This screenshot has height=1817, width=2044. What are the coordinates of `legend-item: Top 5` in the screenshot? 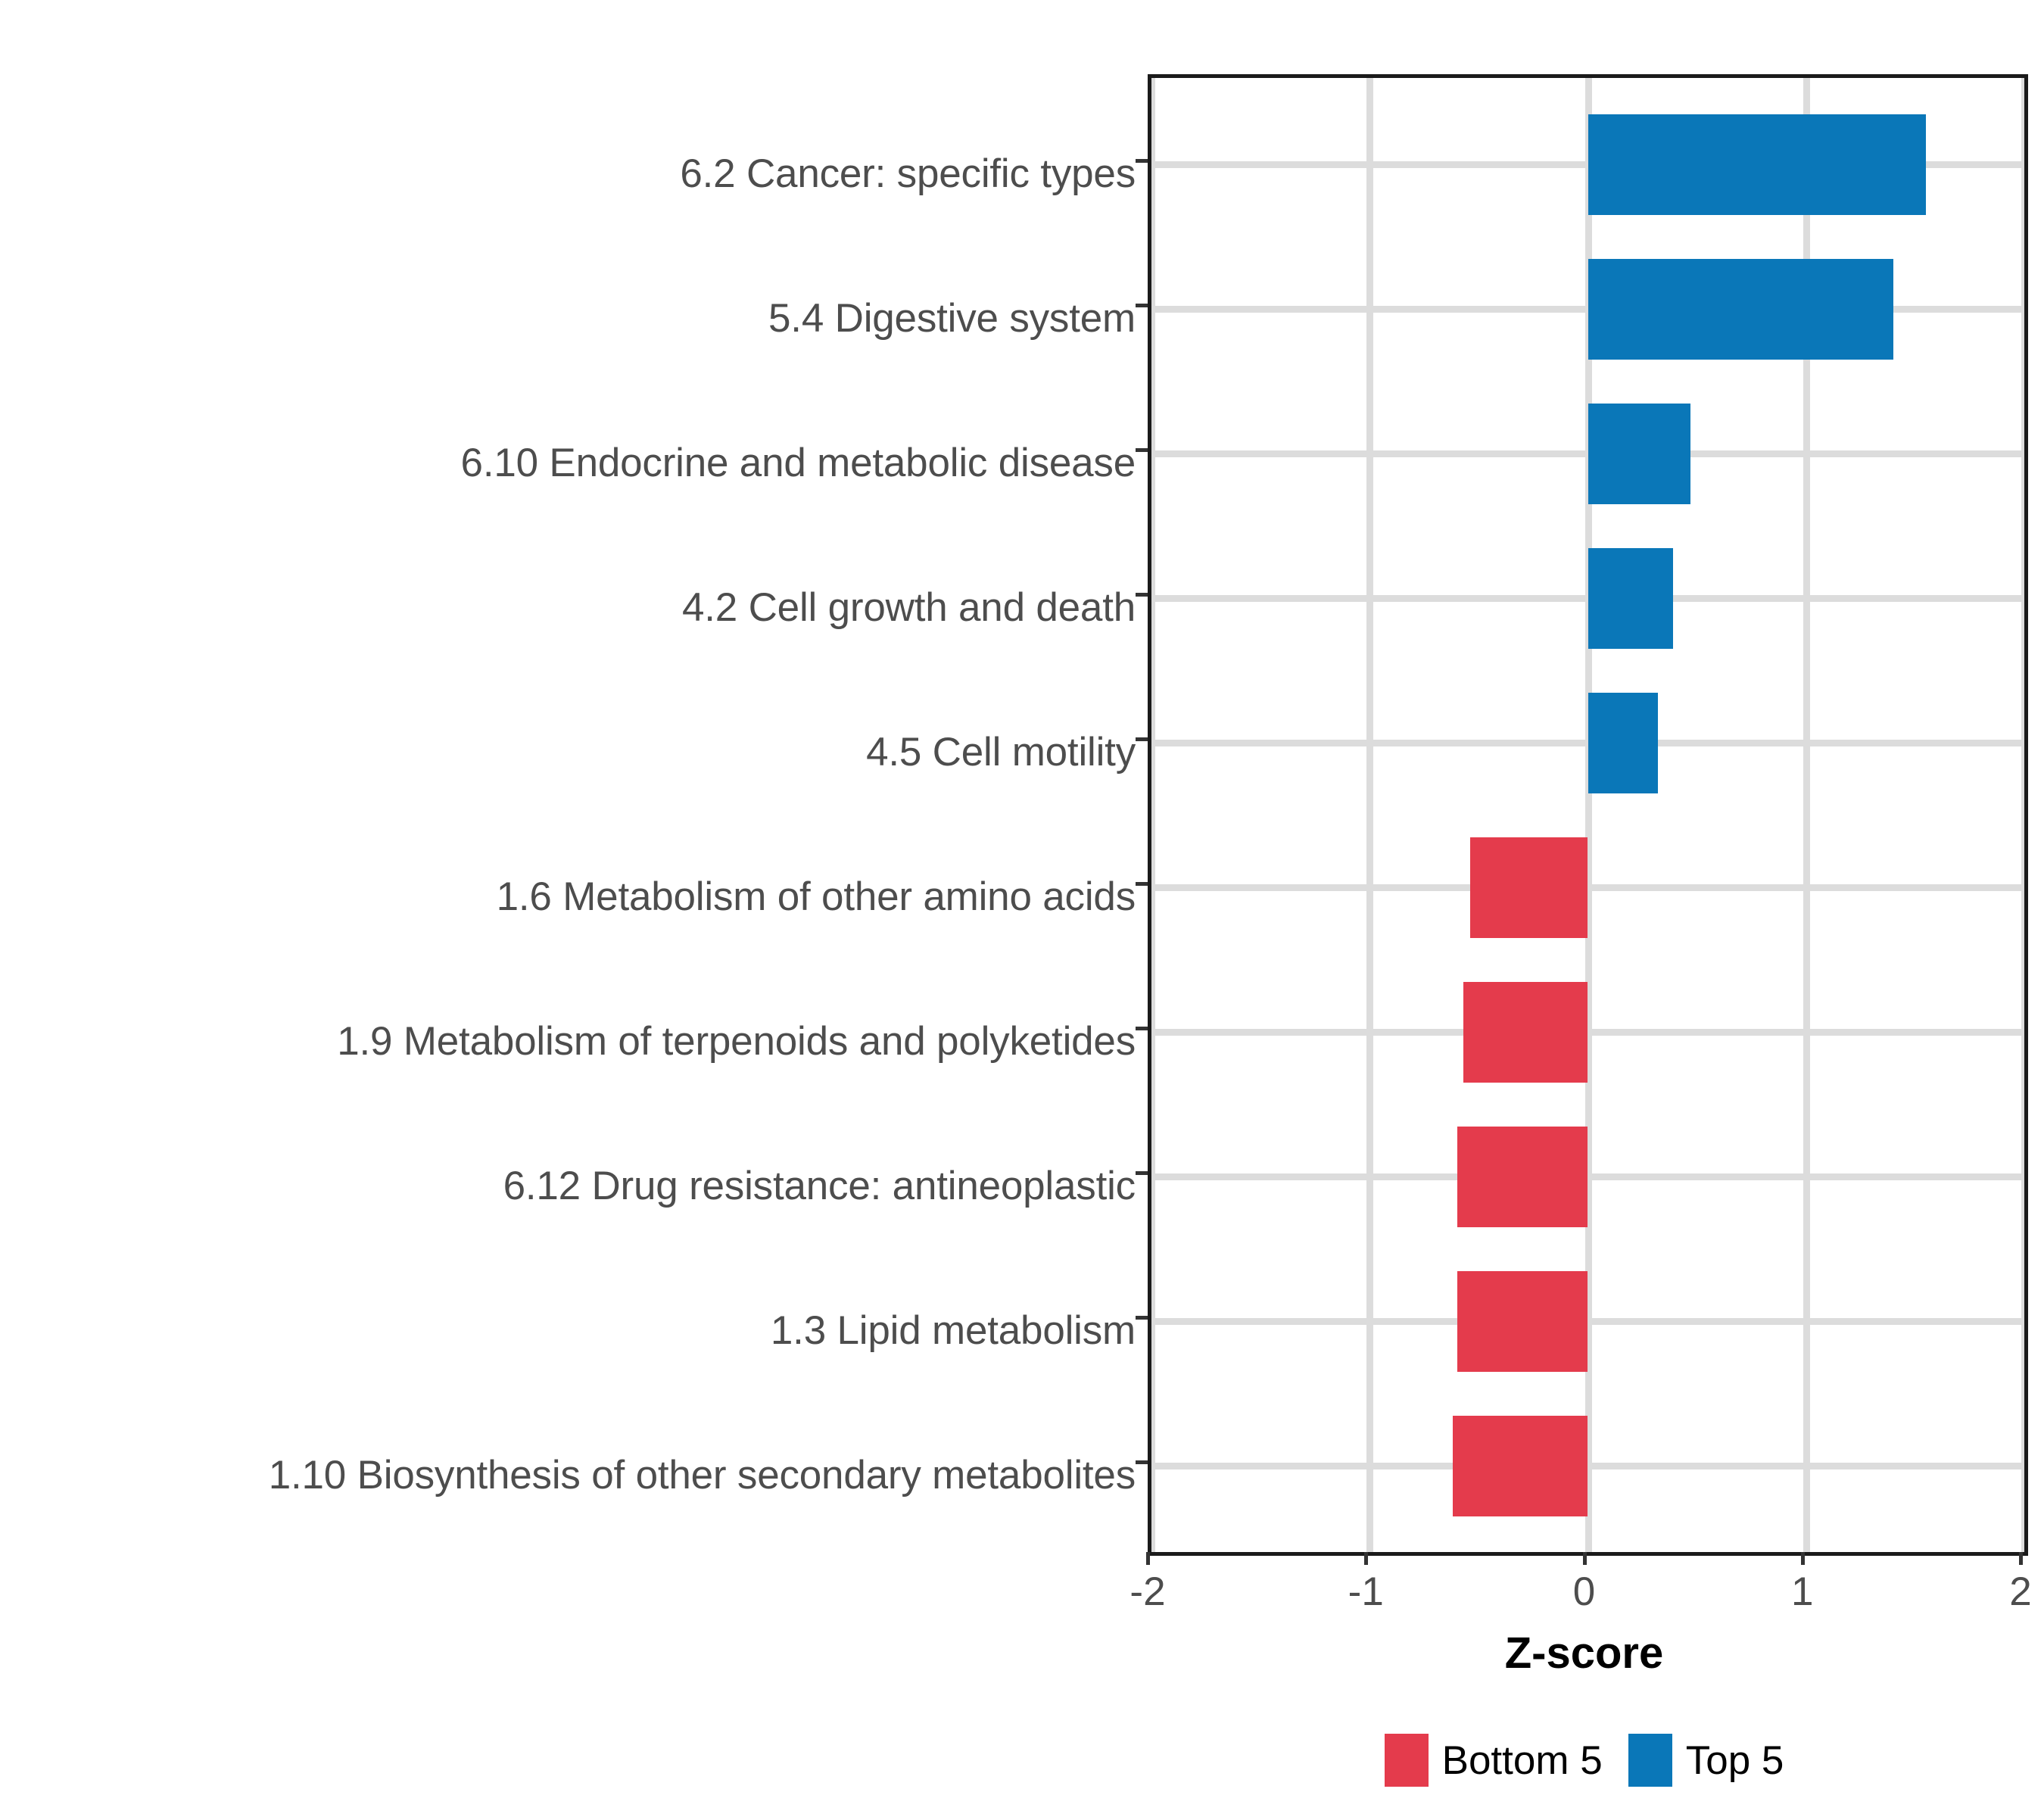 It's located at (1706, 1760).